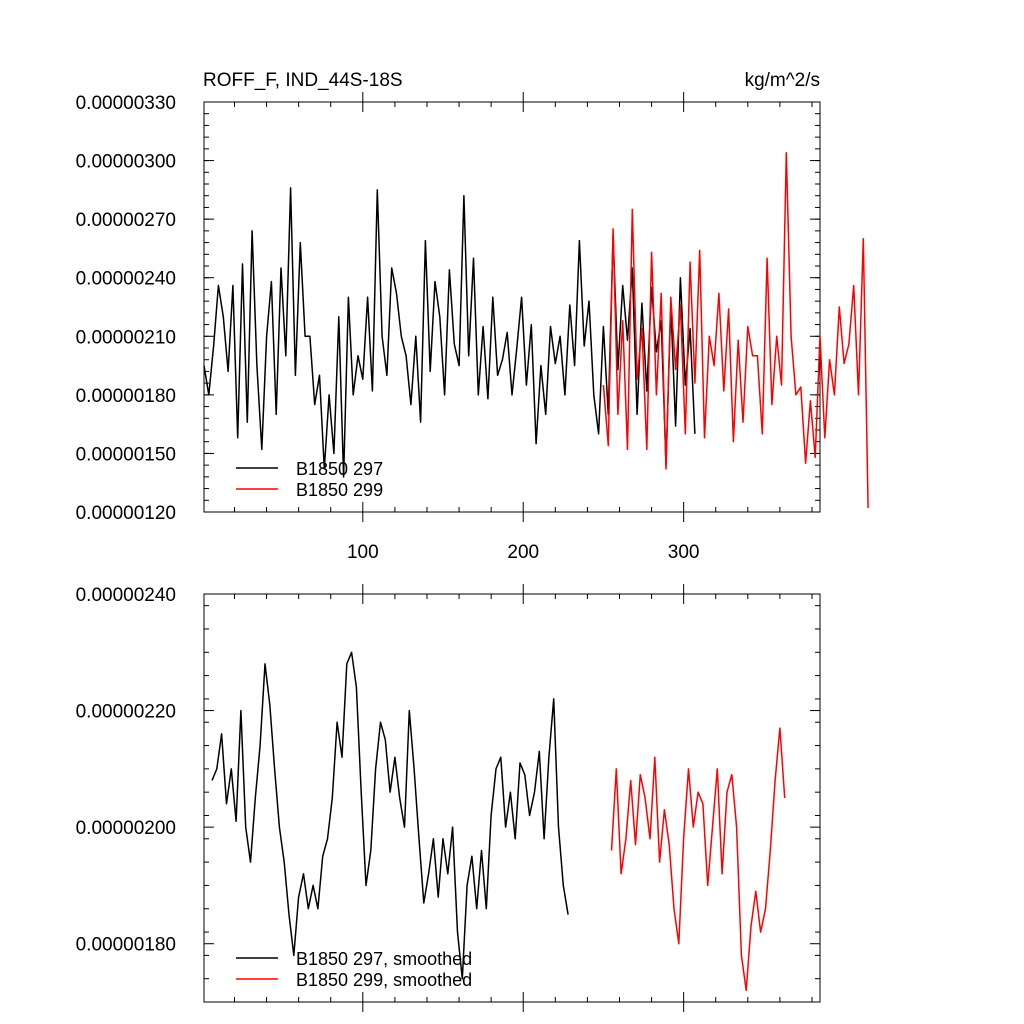 The width and height of the screenshot is (1024, 1024). What do you see at coordinates (523, 552) in the screenshot?
I see `x-tick-label: 200` at bounding box center [523, 552].